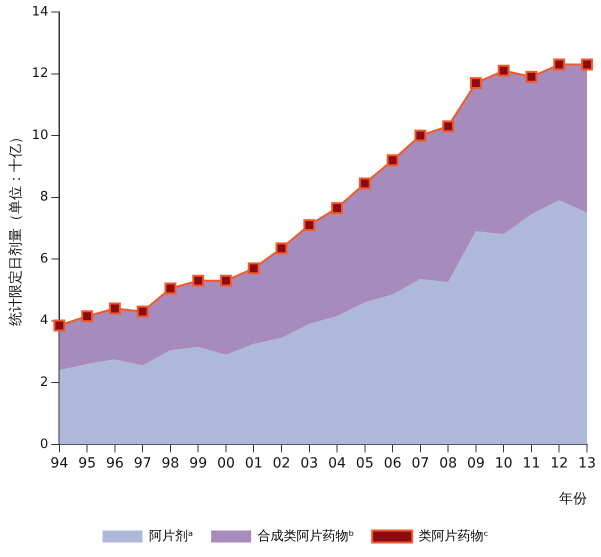 The height and width of the screenshot is (557, 601). Describe the element at coordinates (559, 463) in the screenshot. I see `x-tick-label: 12` at that location.